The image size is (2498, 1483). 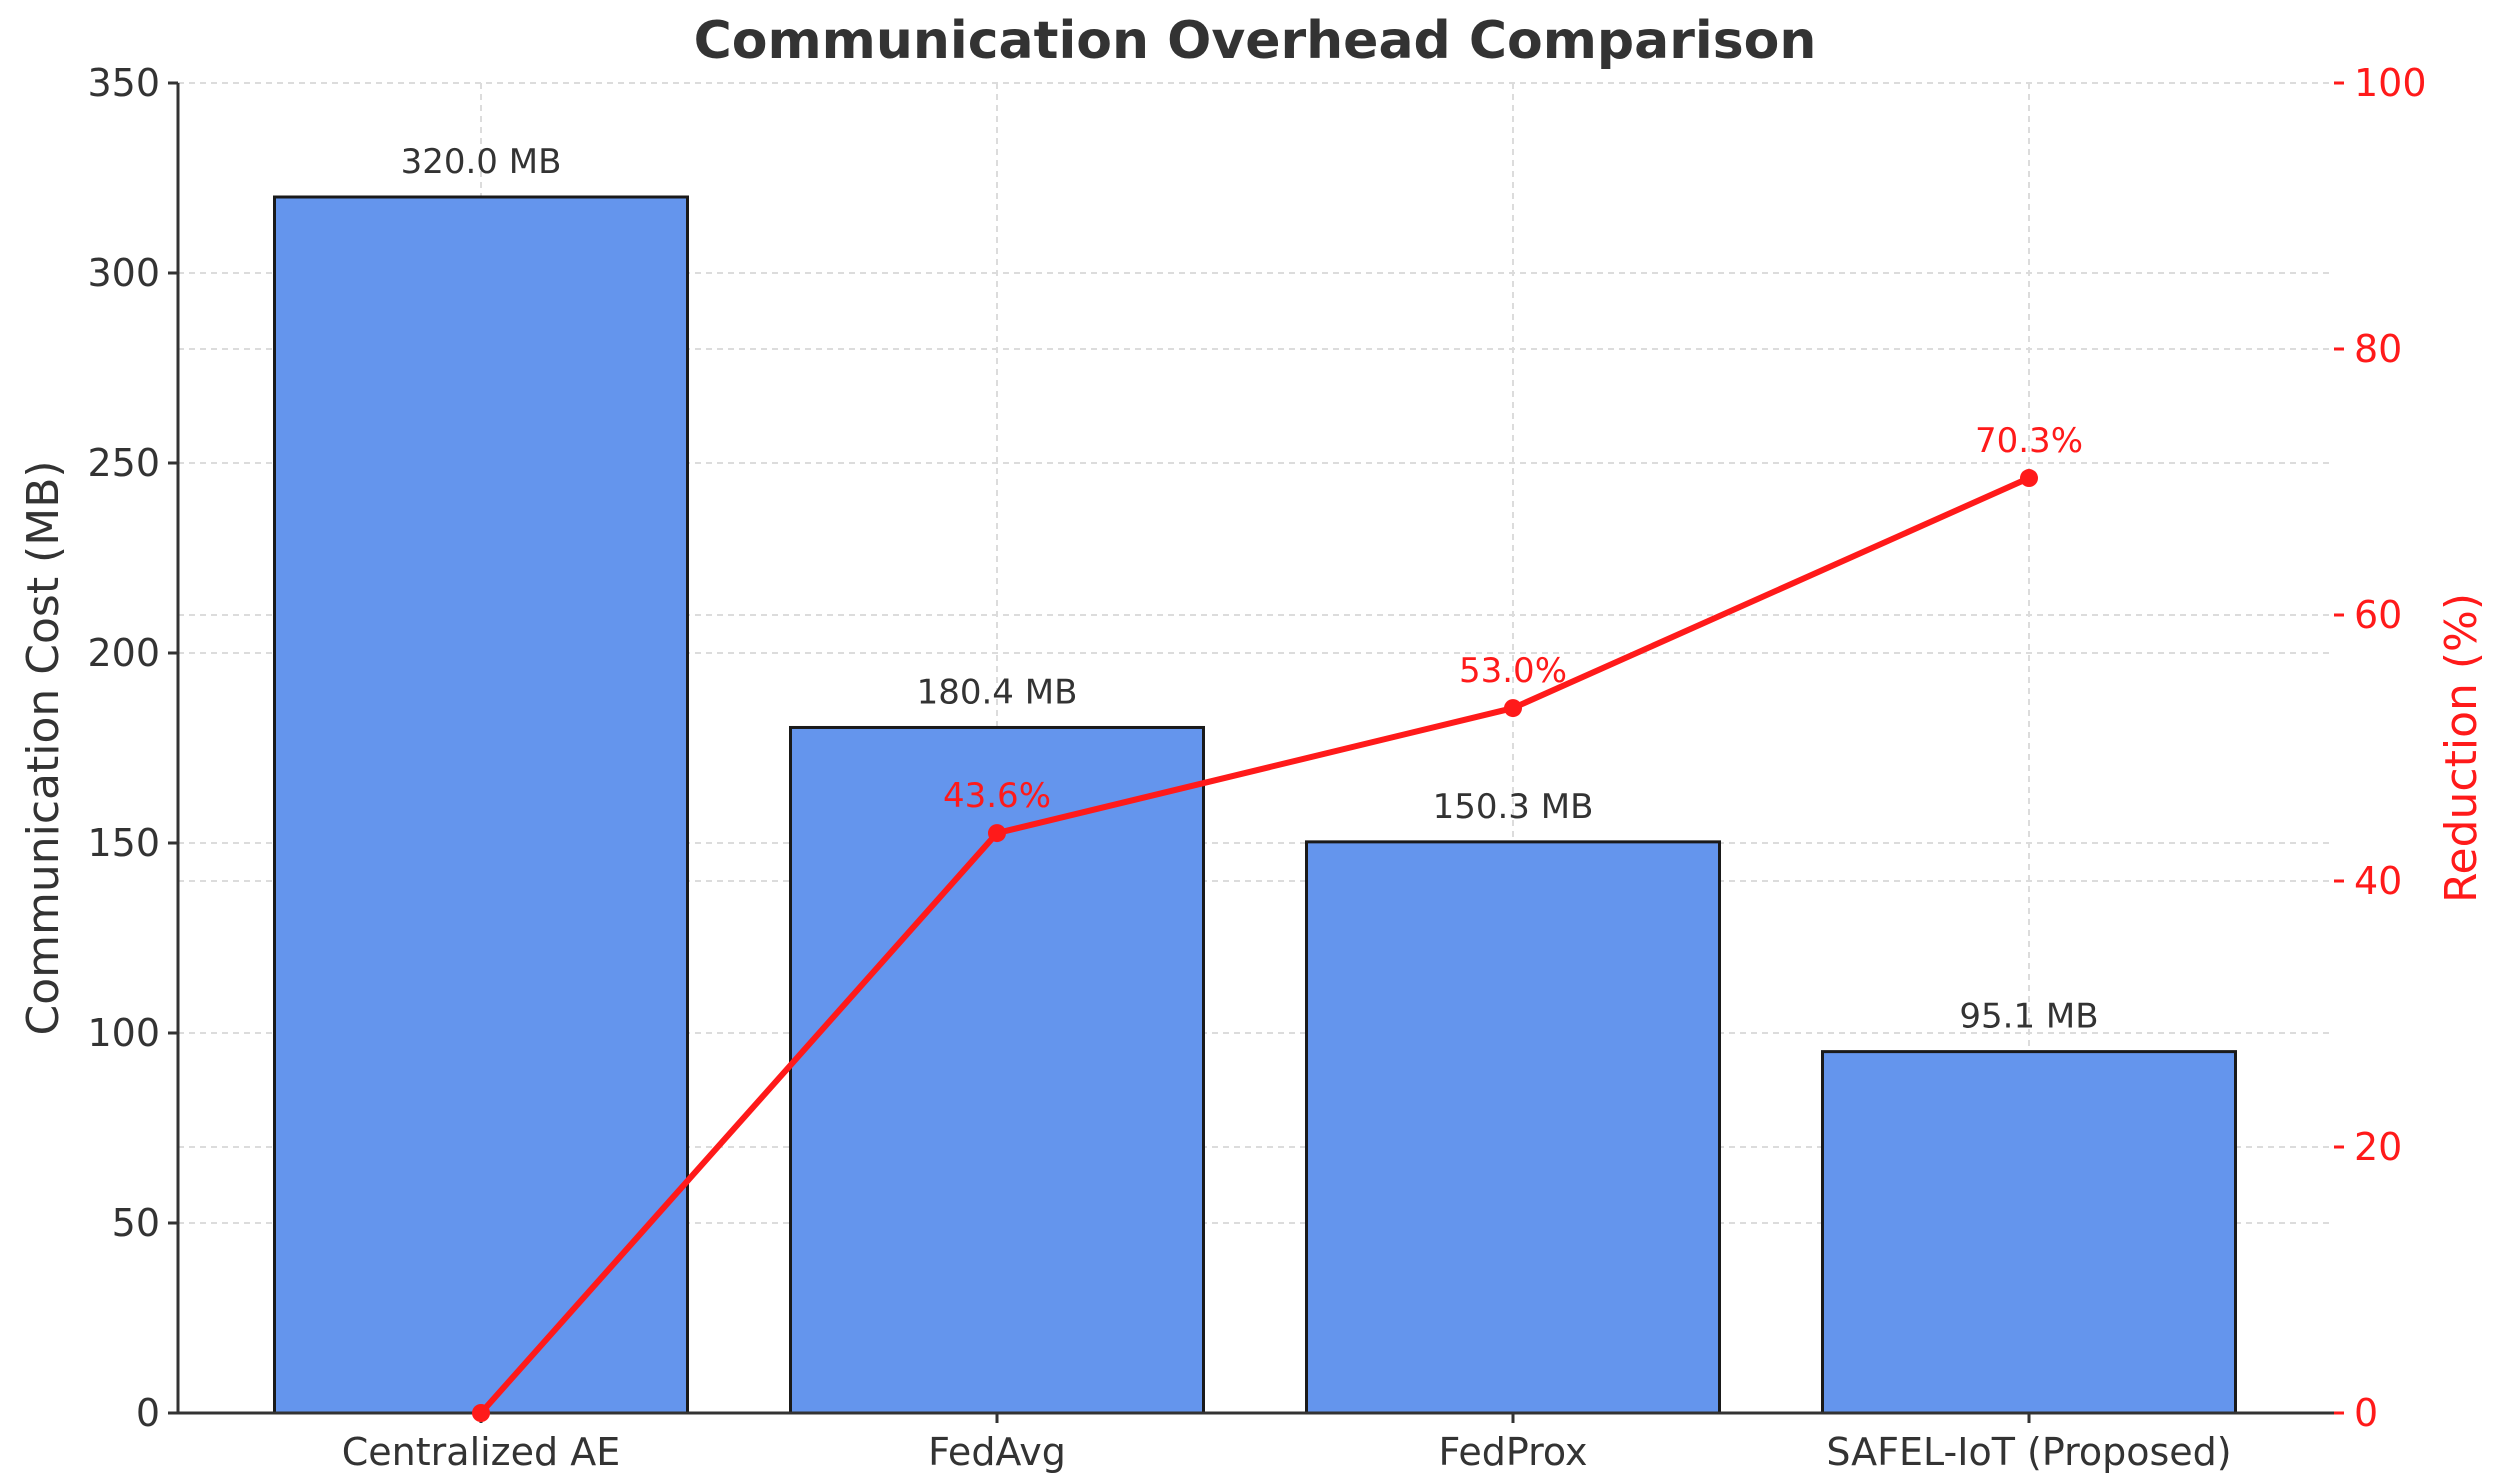 What do you see at coordinates (1513, 807) in the screenshot?
I see `bar-value-label: 150.3 MB` at bounding box center [1513, 807].